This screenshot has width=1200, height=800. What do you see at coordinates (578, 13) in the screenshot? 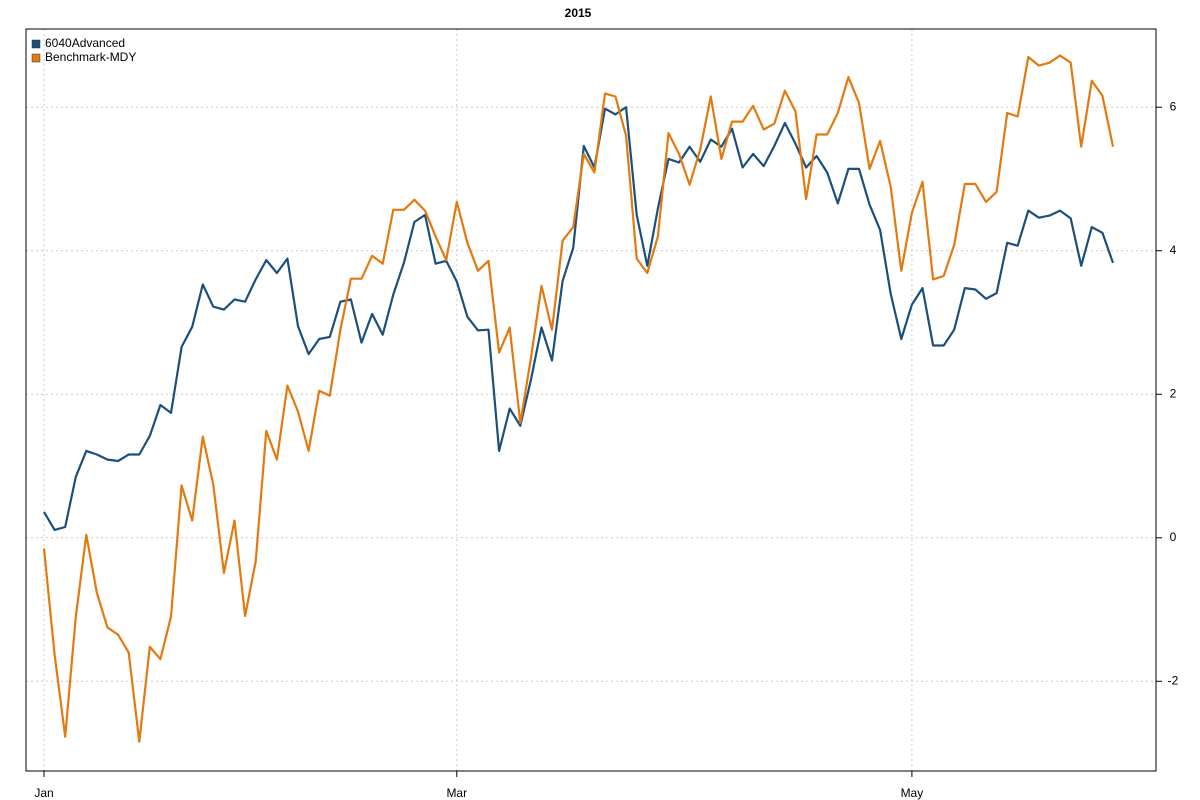
I see `chart-title: 2015` at bounding box center [578, 13].